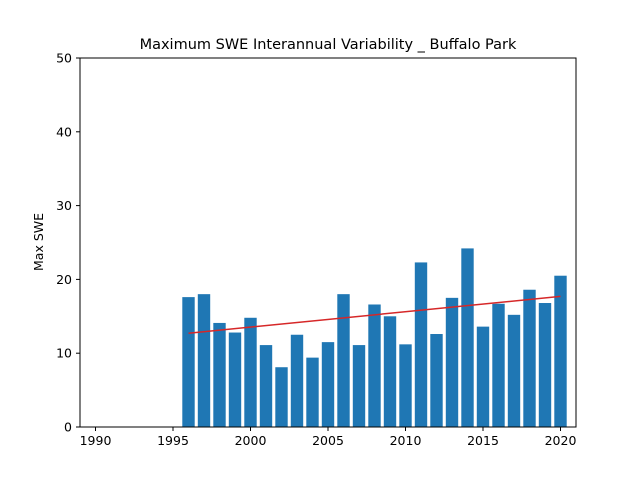 Image resolution: width=640 pixels, height=480 pixels. What do you see at coordinates (297, 380) in the screenshot?
I see `bar-2003` at bounding box center [297, 380].